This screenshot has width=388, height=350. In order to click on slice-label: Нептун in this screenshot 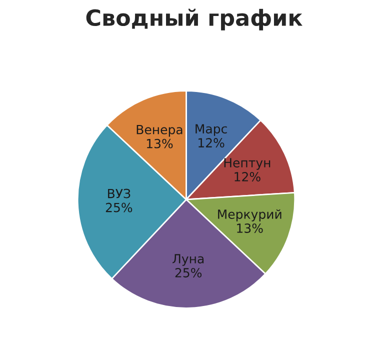, I will do `click(247, 164)`.